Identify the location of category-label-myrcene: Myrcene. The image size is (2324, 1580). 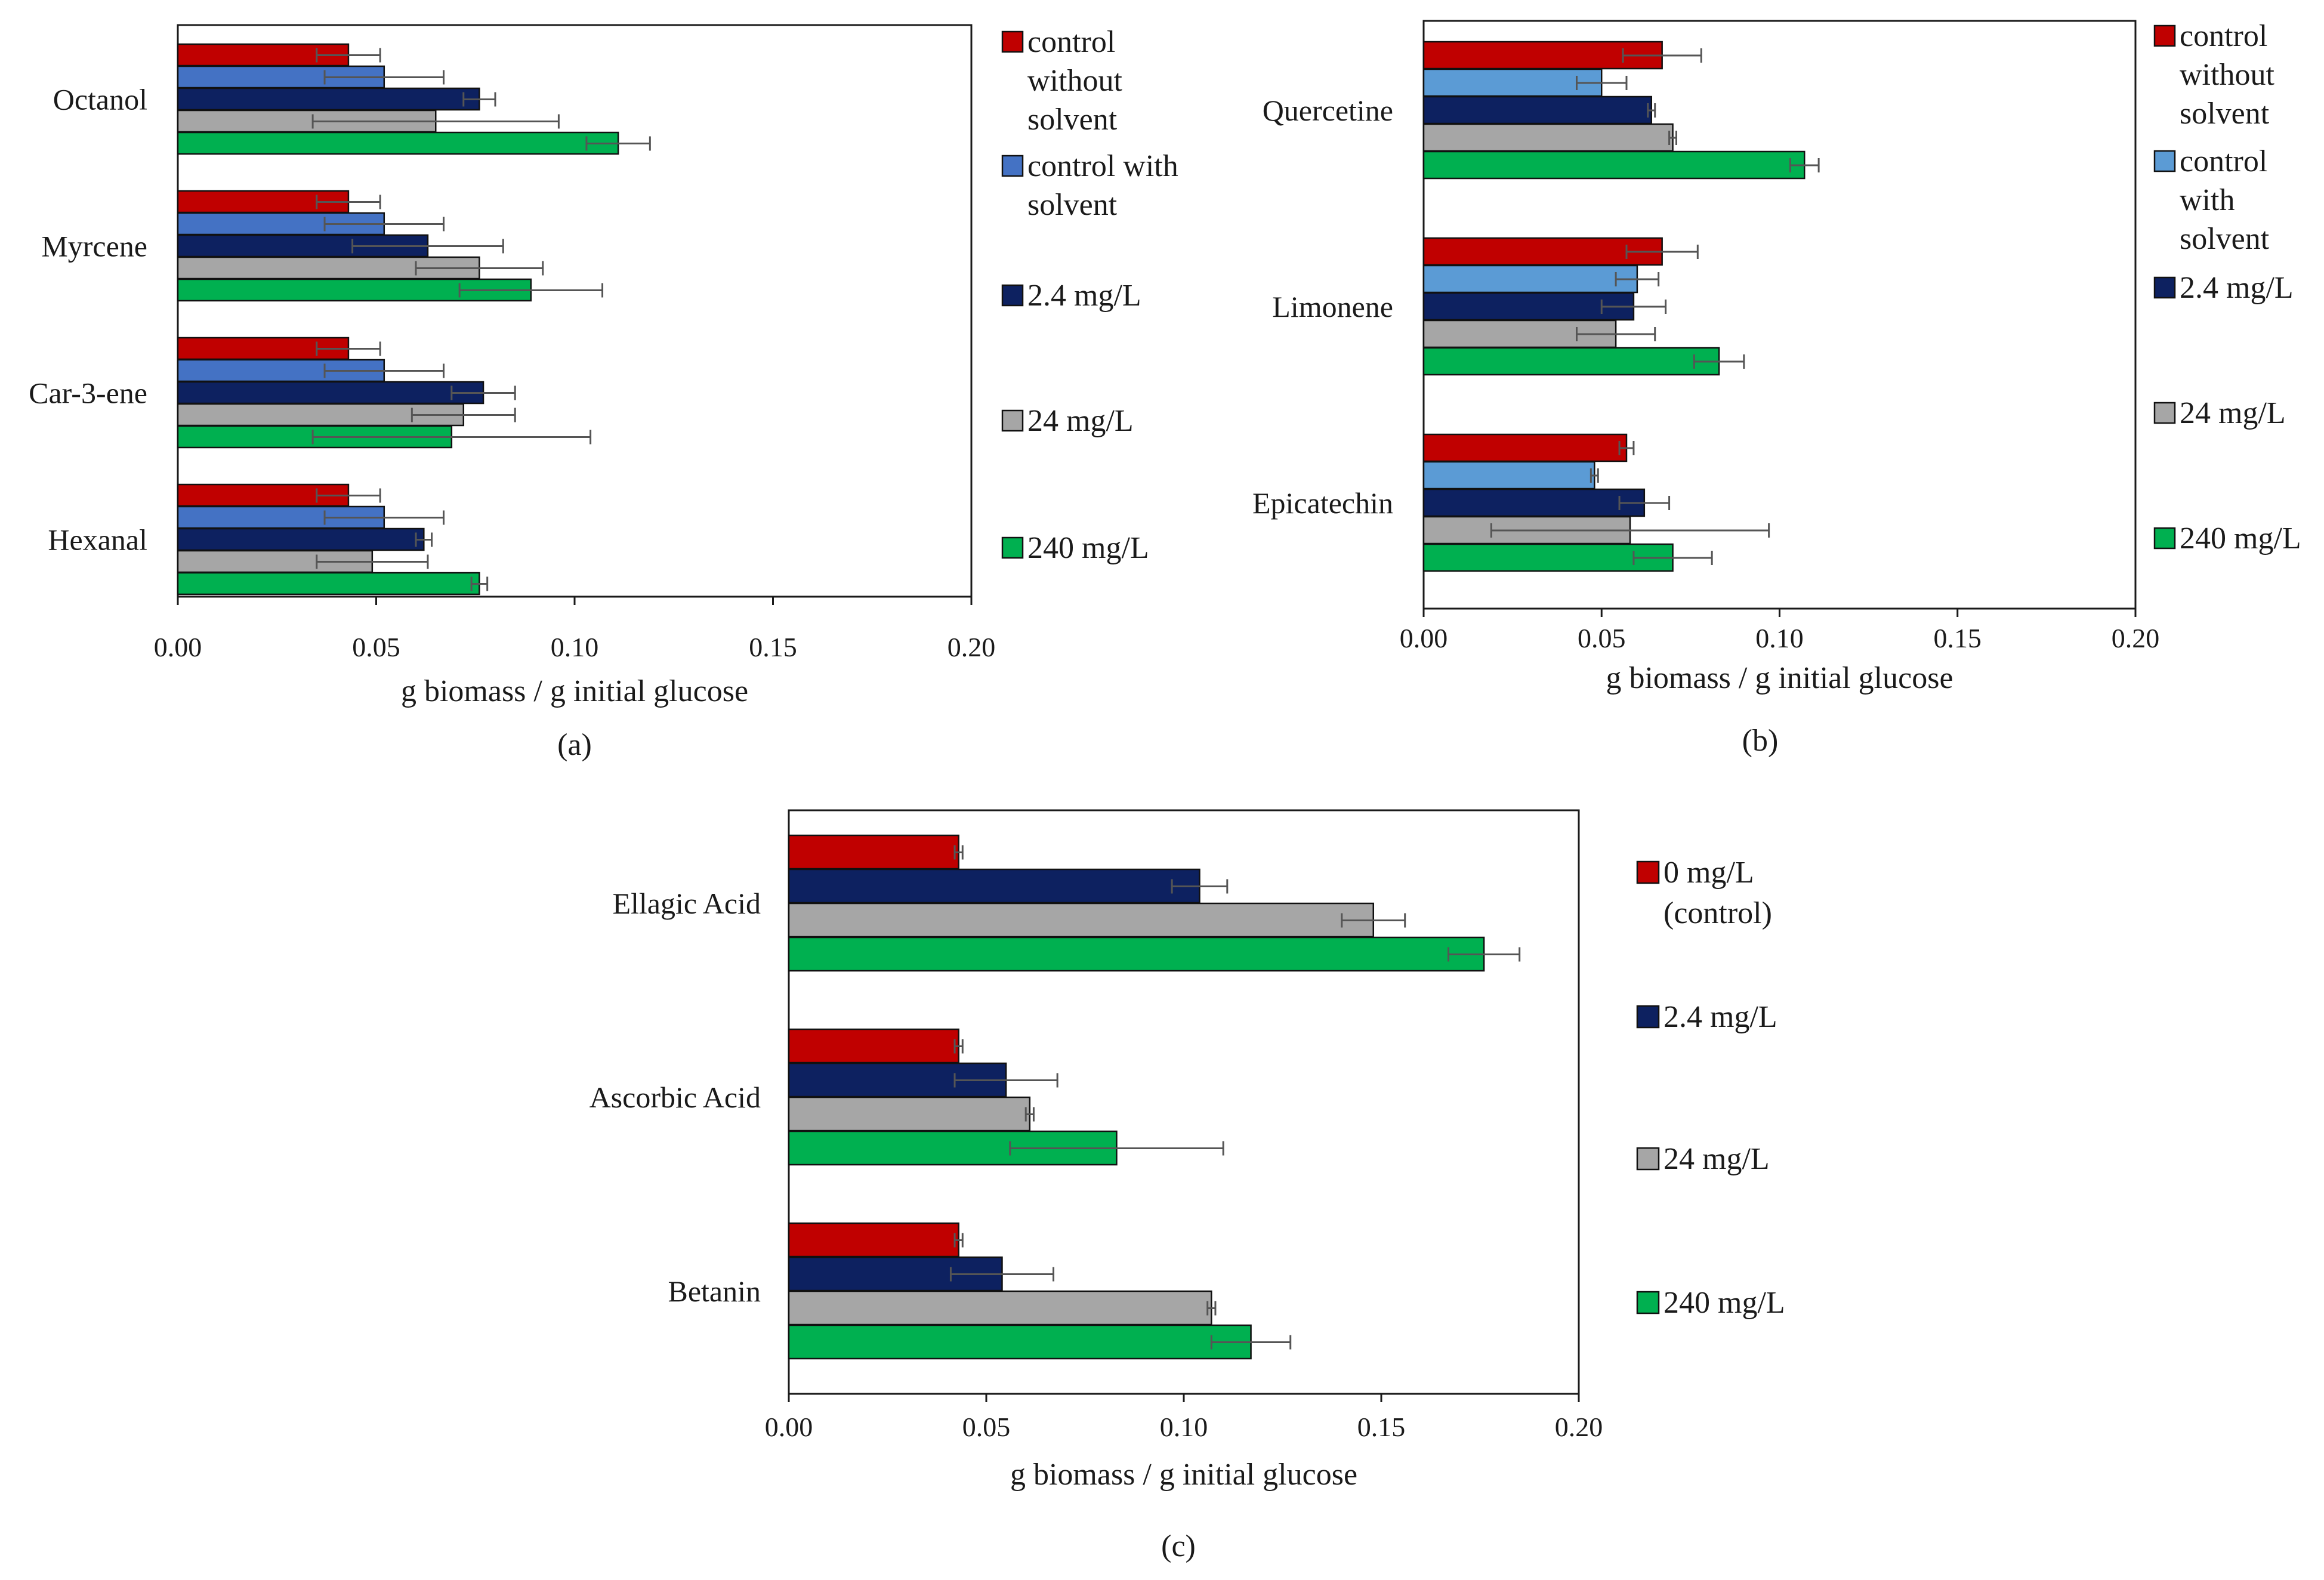
(94, 246).